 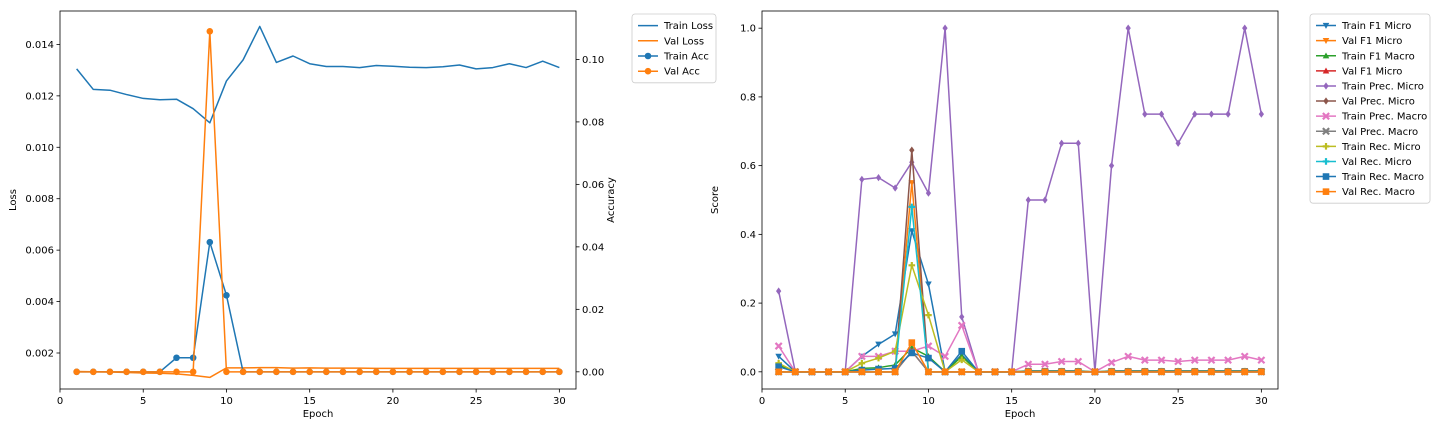 What do you see at coordinates (748, 29) in the screenshot?
I see `y-tick-label: 1.0` at bounding box center [748, 29].